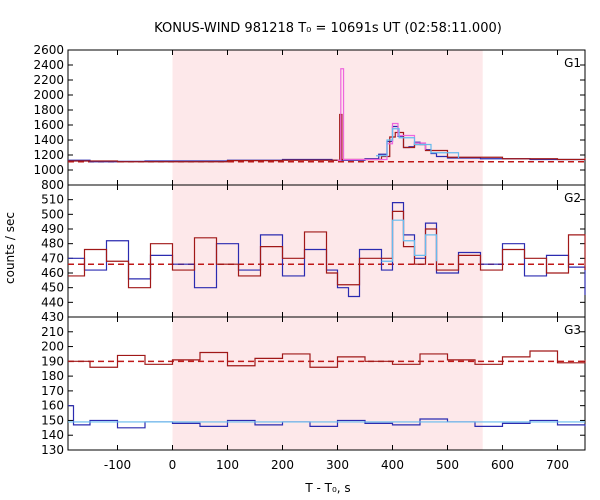 This screenshot has width=600, height=500. I want to click on series-g1-light-blue_series, so click(418, 143).